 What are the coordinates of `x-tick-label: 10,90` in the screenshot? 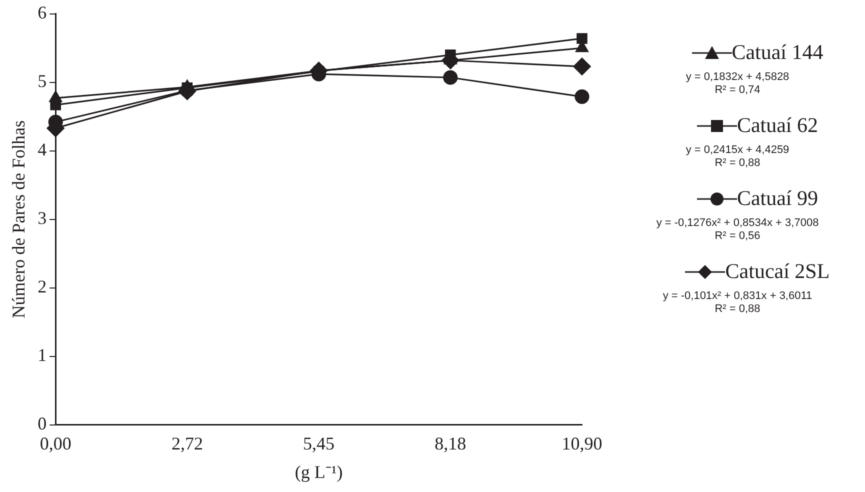 It's located at (582, 443).